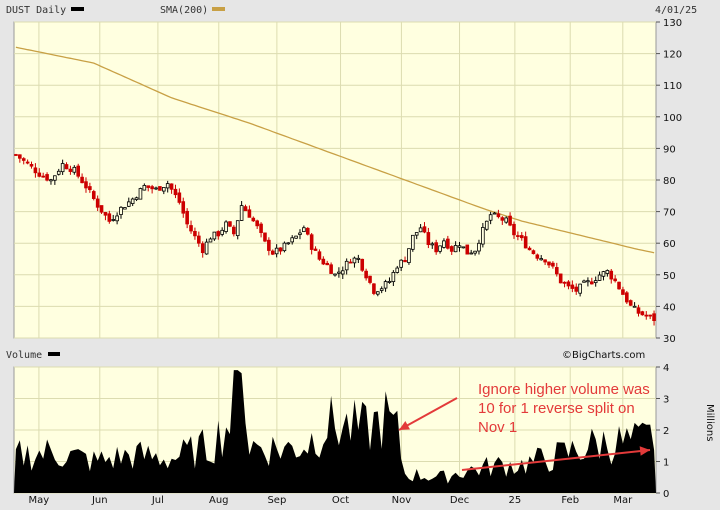 The width and height of the screenshot is (720, 510). Describe the element at coordinates (666, 463) in the screenshot. I see `volume-tick-label: 1` at that location.